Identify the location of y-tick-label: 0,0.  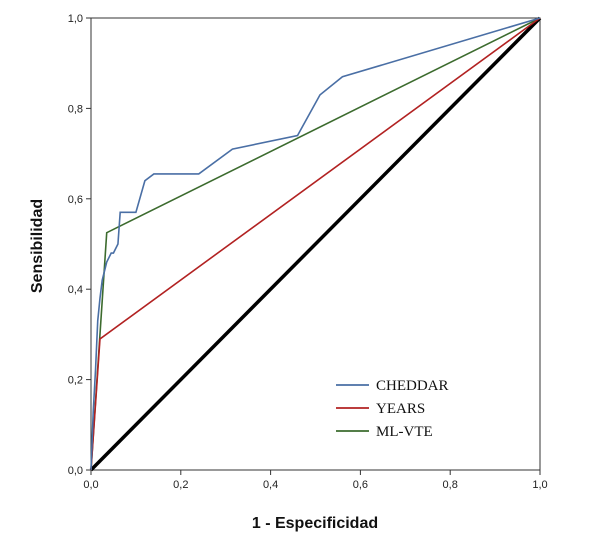
(75, 471).